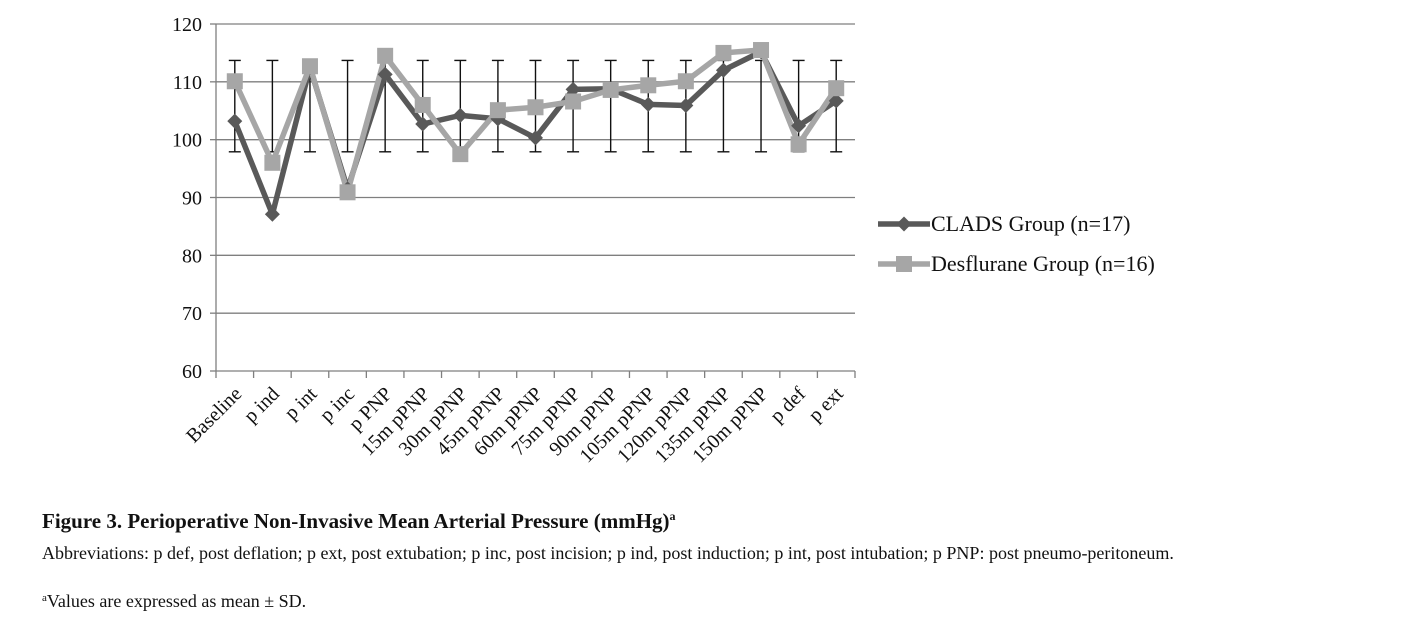 This screenshot has width=1413, height=631. I want to click on legend-marker-clads, so click(904, 224).